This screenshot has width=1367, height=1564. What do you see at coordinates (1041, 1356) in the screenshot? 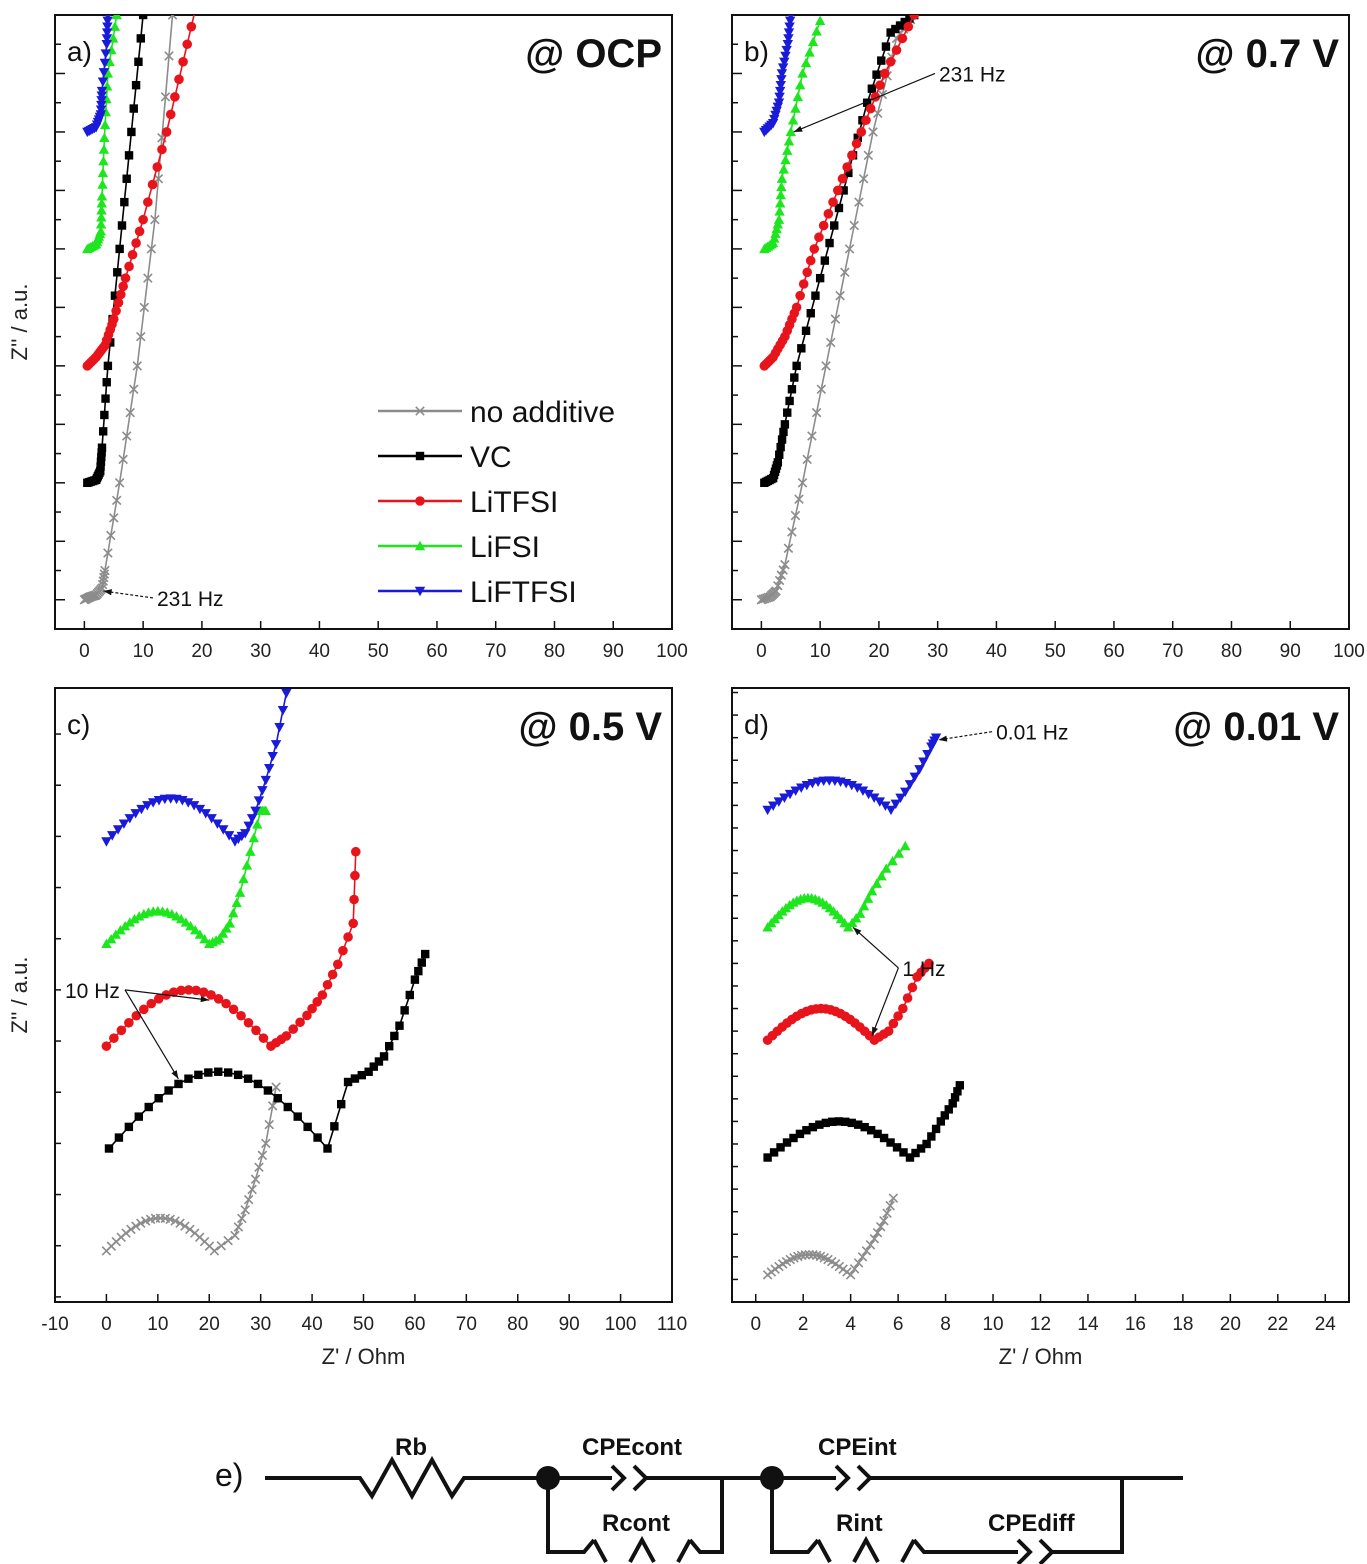
I see `x-axis-label: Z' / Ohm` at bounding box center [1041, 1356].